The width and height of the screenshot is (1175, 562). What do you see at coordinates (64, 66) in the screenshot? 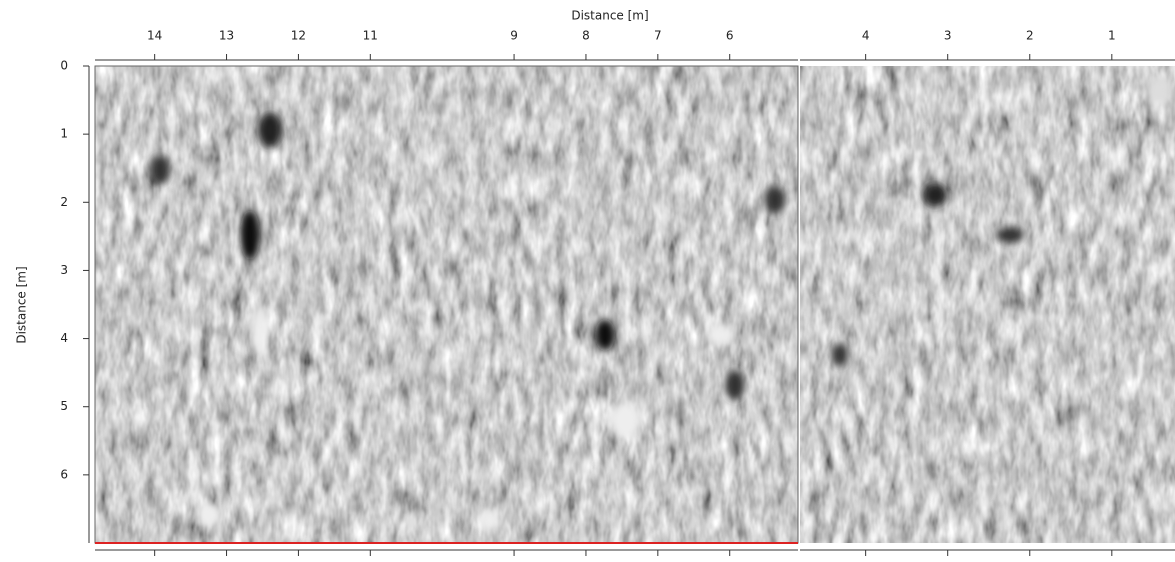
I see `y-tick-label: 0` at bounding box center [64, 66].